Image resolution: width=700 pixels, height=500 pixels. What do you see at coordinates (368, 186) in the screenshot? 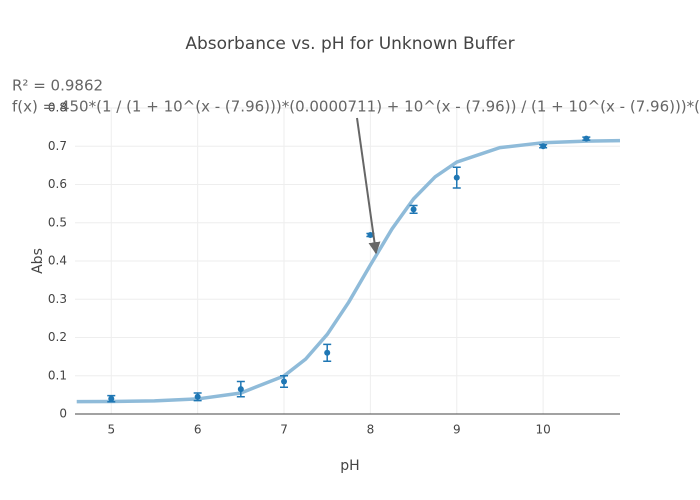
I see `annotation-arrow` at bounding box center [368, 186].